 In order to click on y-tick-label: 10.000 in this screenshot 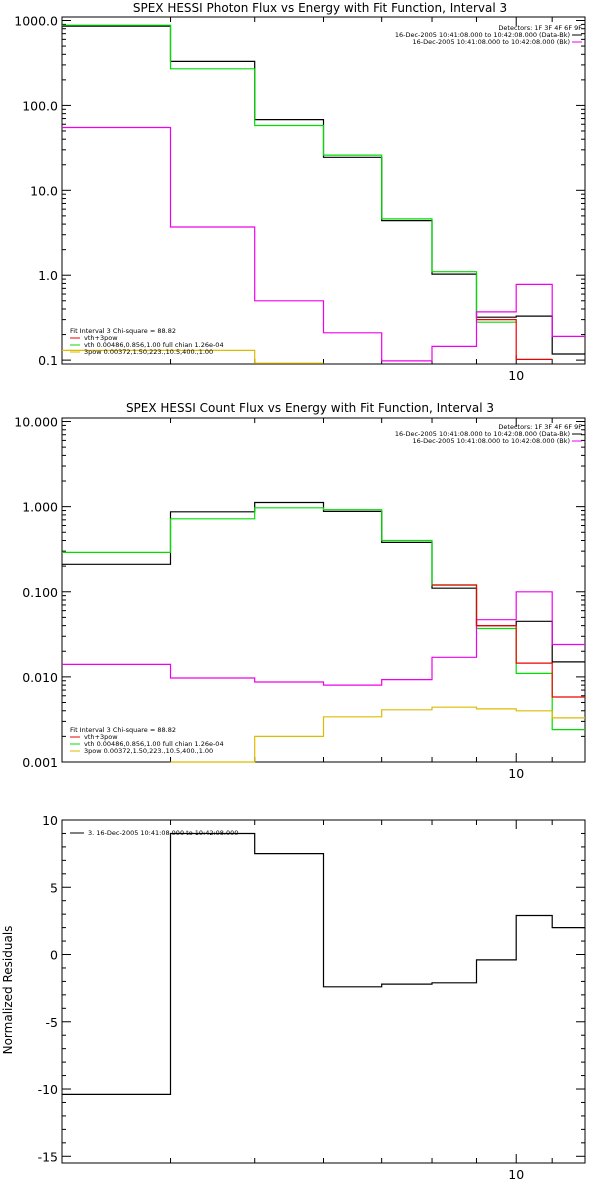, I will do `click(36, 422)`.